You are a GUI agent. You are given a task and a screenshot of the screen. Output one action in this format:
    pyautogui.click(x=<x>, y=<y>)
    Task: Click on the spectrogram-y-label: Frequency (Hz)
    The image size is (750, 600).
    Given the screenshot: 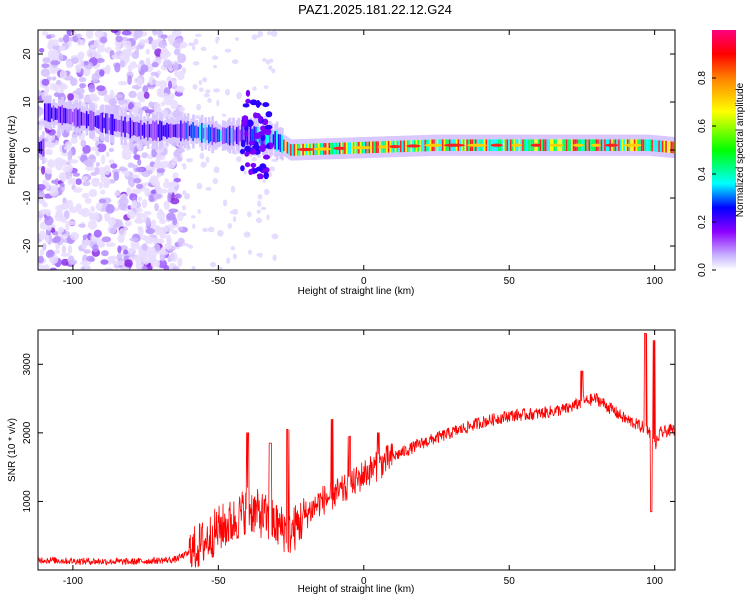 What is the action you would take?
    pyautogui.click(x=12, y=150)
    